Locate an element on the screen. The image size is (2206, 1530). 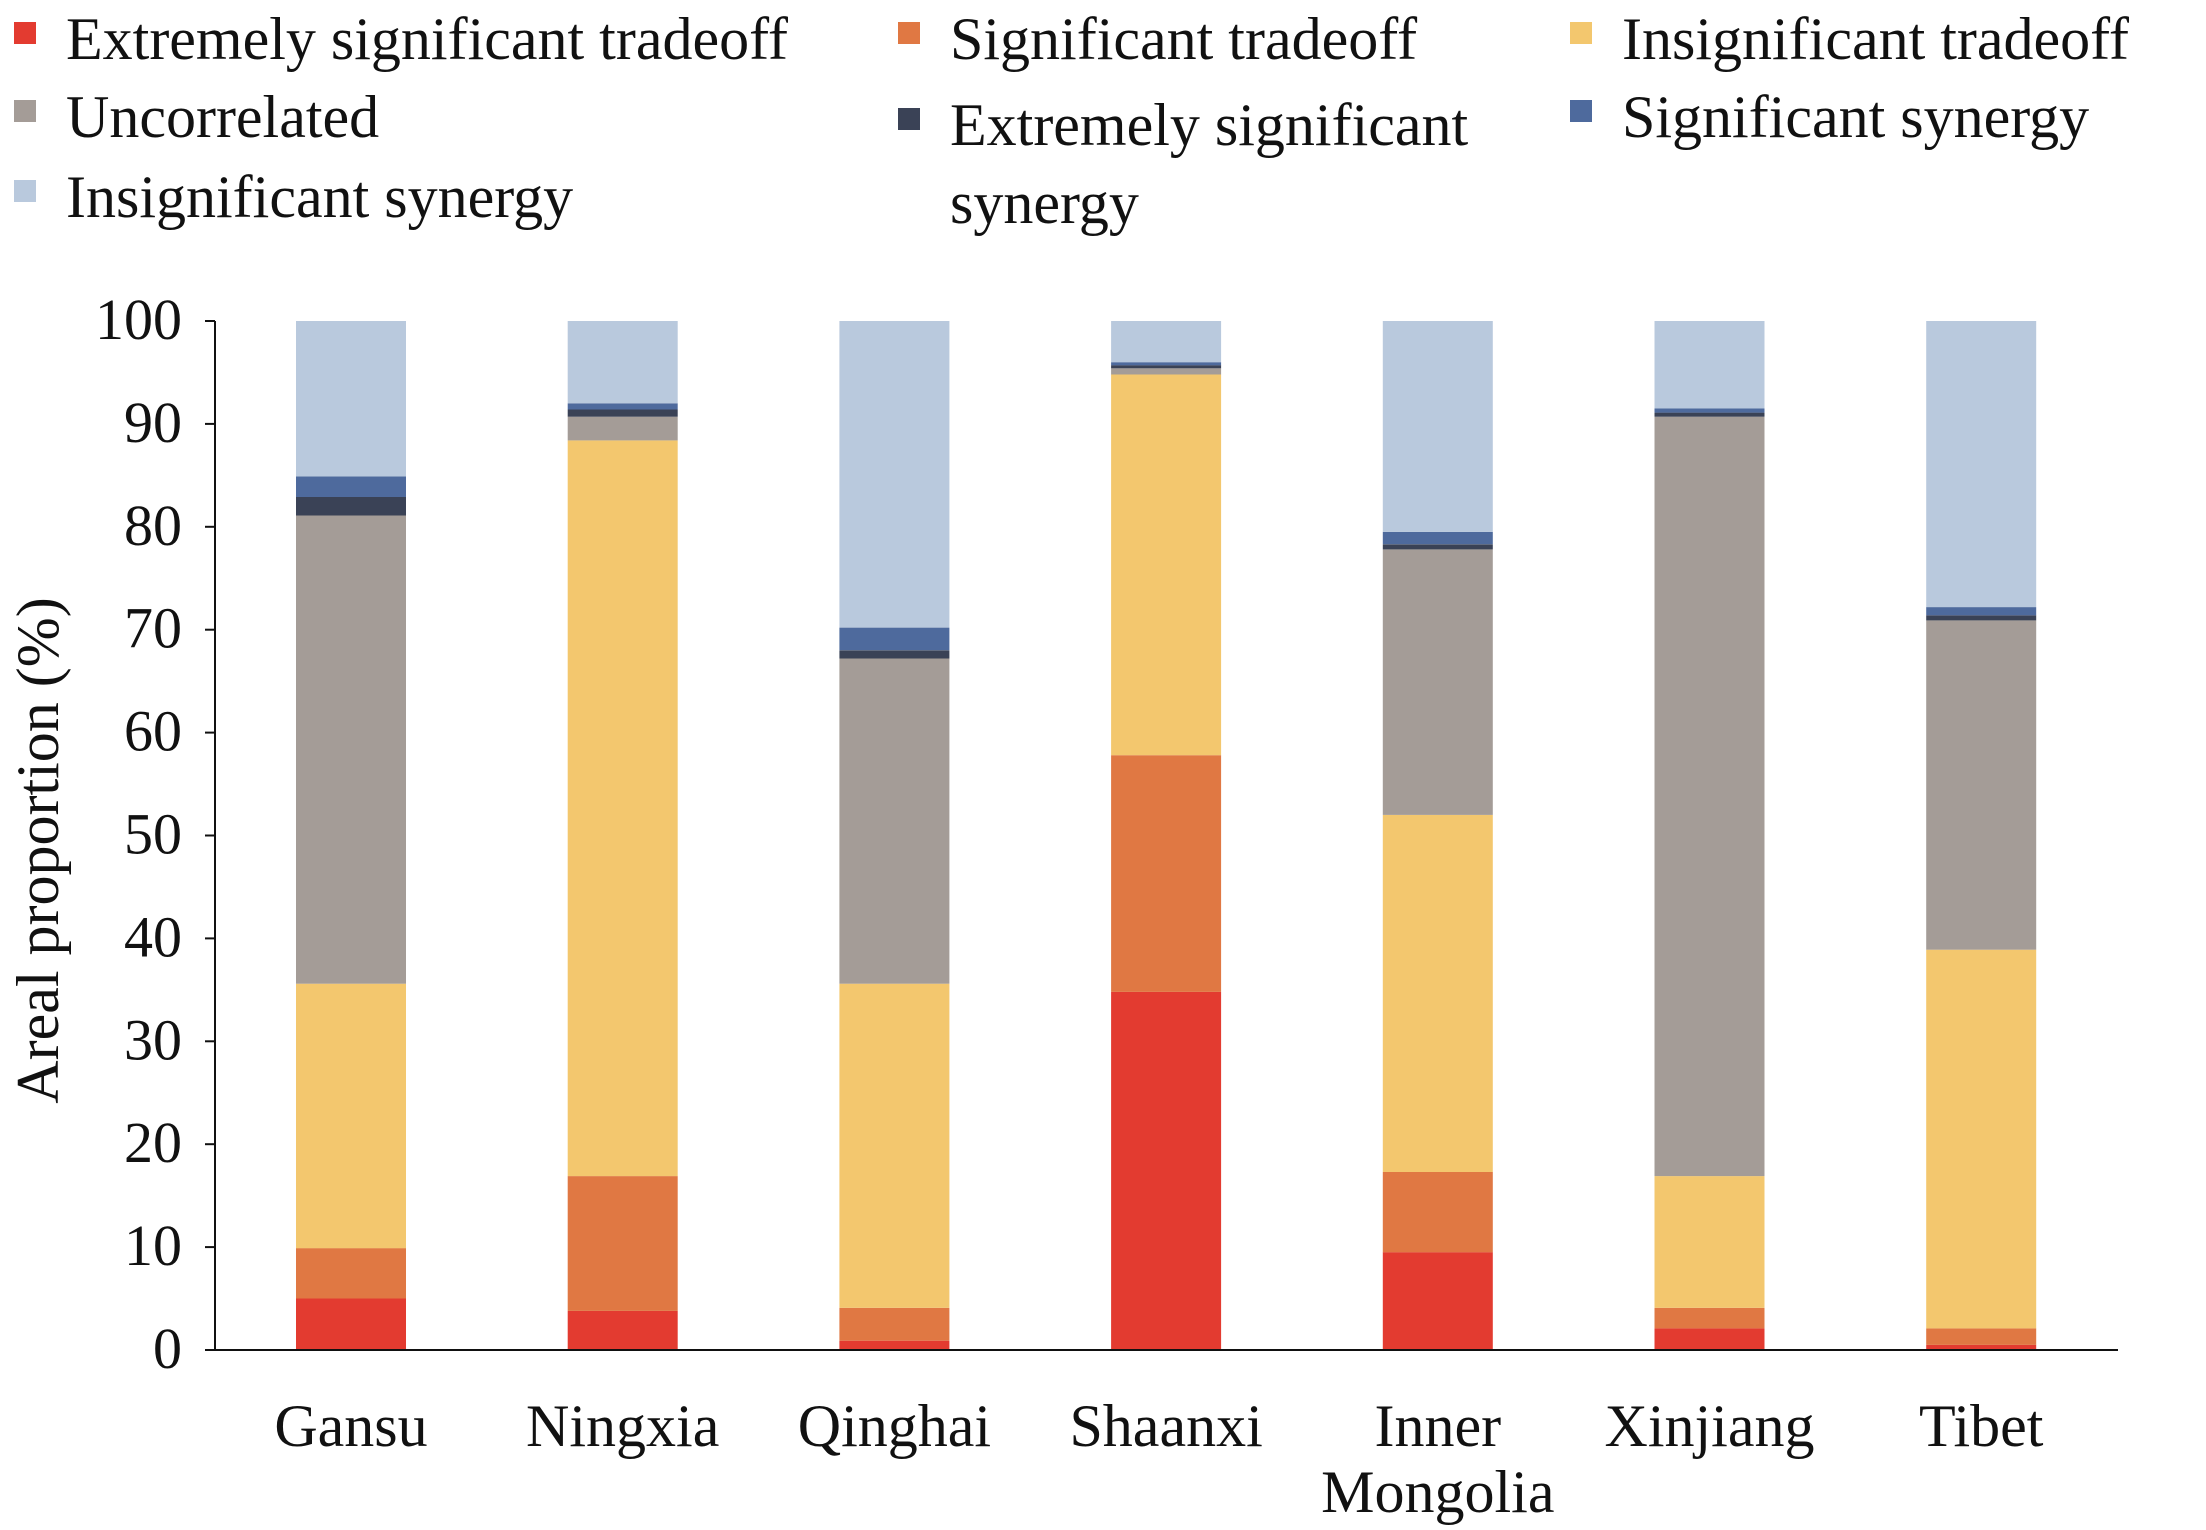
bar-segment-tibet-insignificant-tradeoff is located at coordinates (1981, 1139).